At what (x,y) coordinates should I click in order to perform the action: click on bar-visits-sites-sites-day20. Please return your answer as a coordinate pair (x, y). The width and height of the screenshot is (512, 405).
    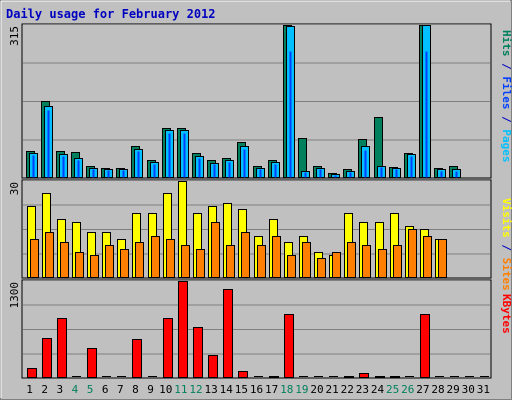
    Looking at the image, I should click on (321, 268).